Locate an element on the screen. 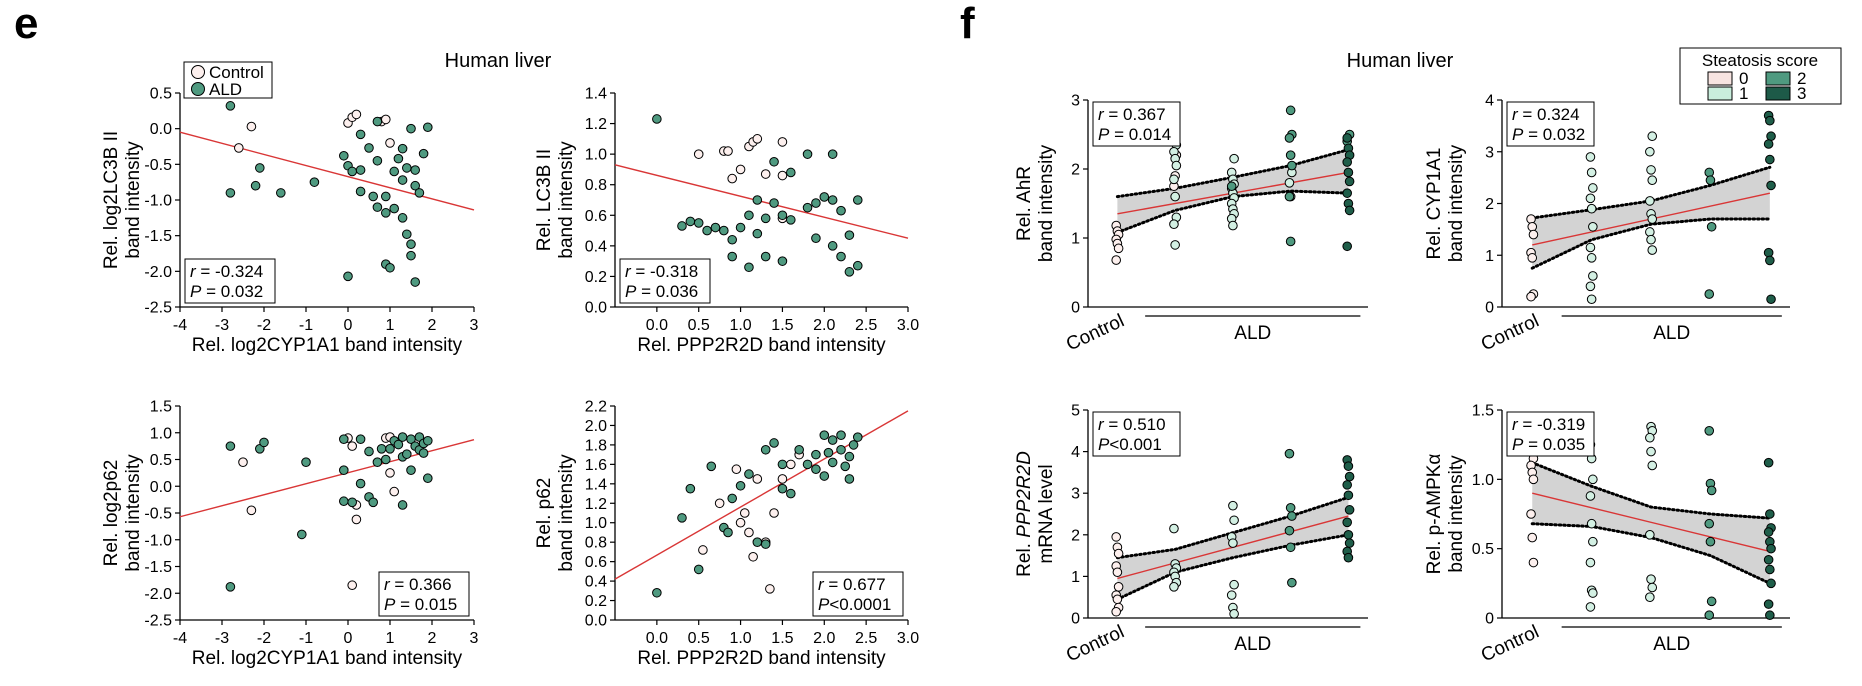 Image resolution: width=1862 pixels, height=686 pixels. stats-p-value: <0.001 is located at coordinates (1135, 444).